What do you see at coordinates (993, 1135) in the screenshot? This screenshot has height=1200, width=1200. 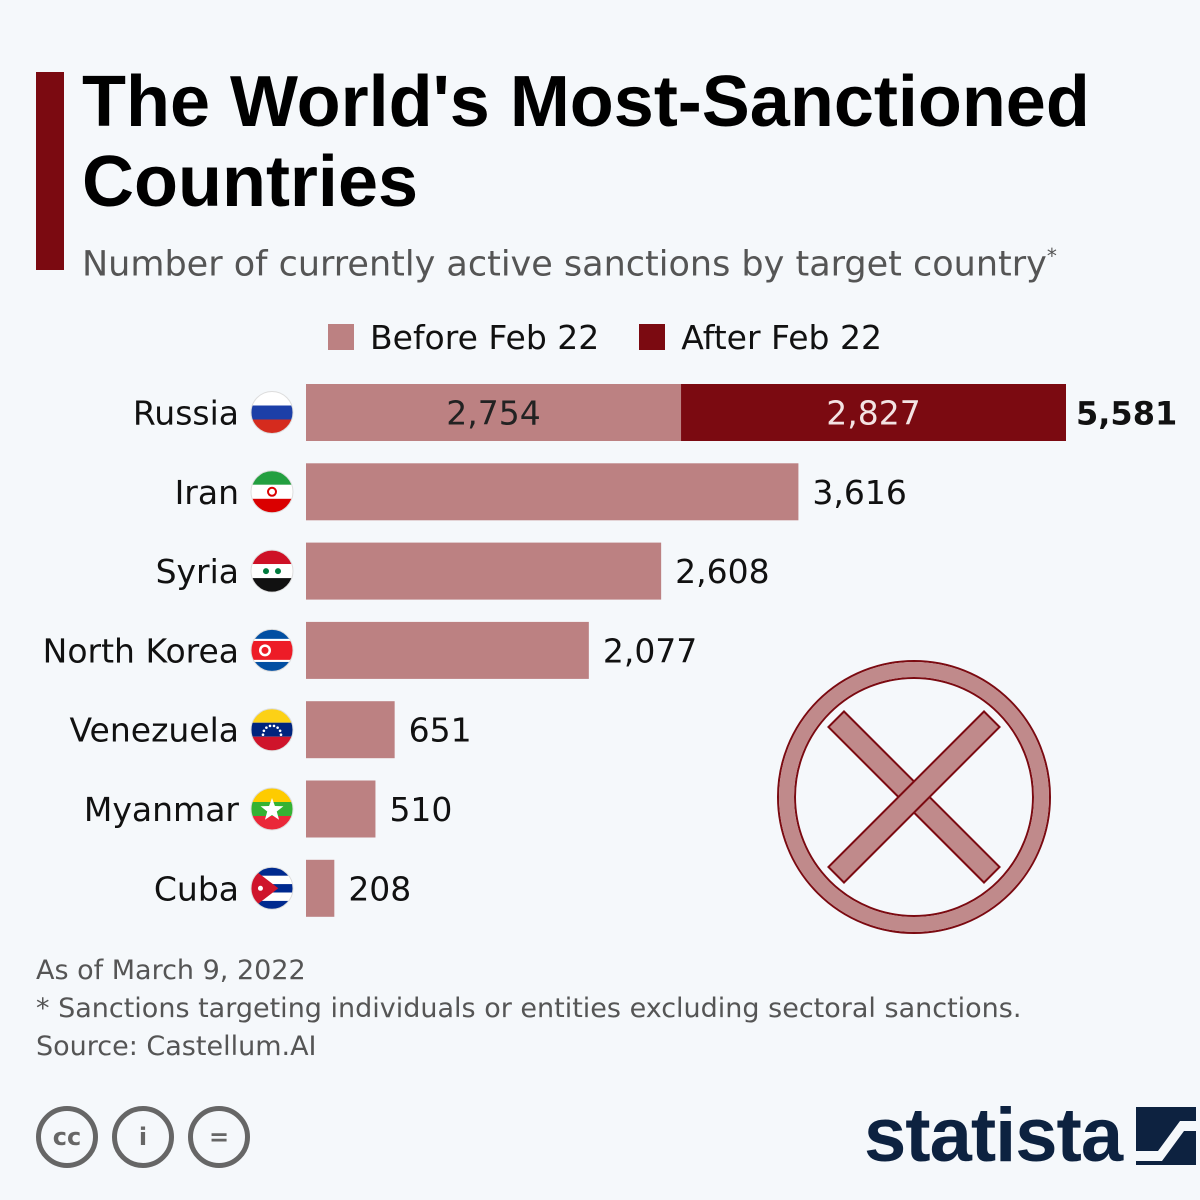 I see `statista-wordmark: statista` at bounding box center [993, 1135].